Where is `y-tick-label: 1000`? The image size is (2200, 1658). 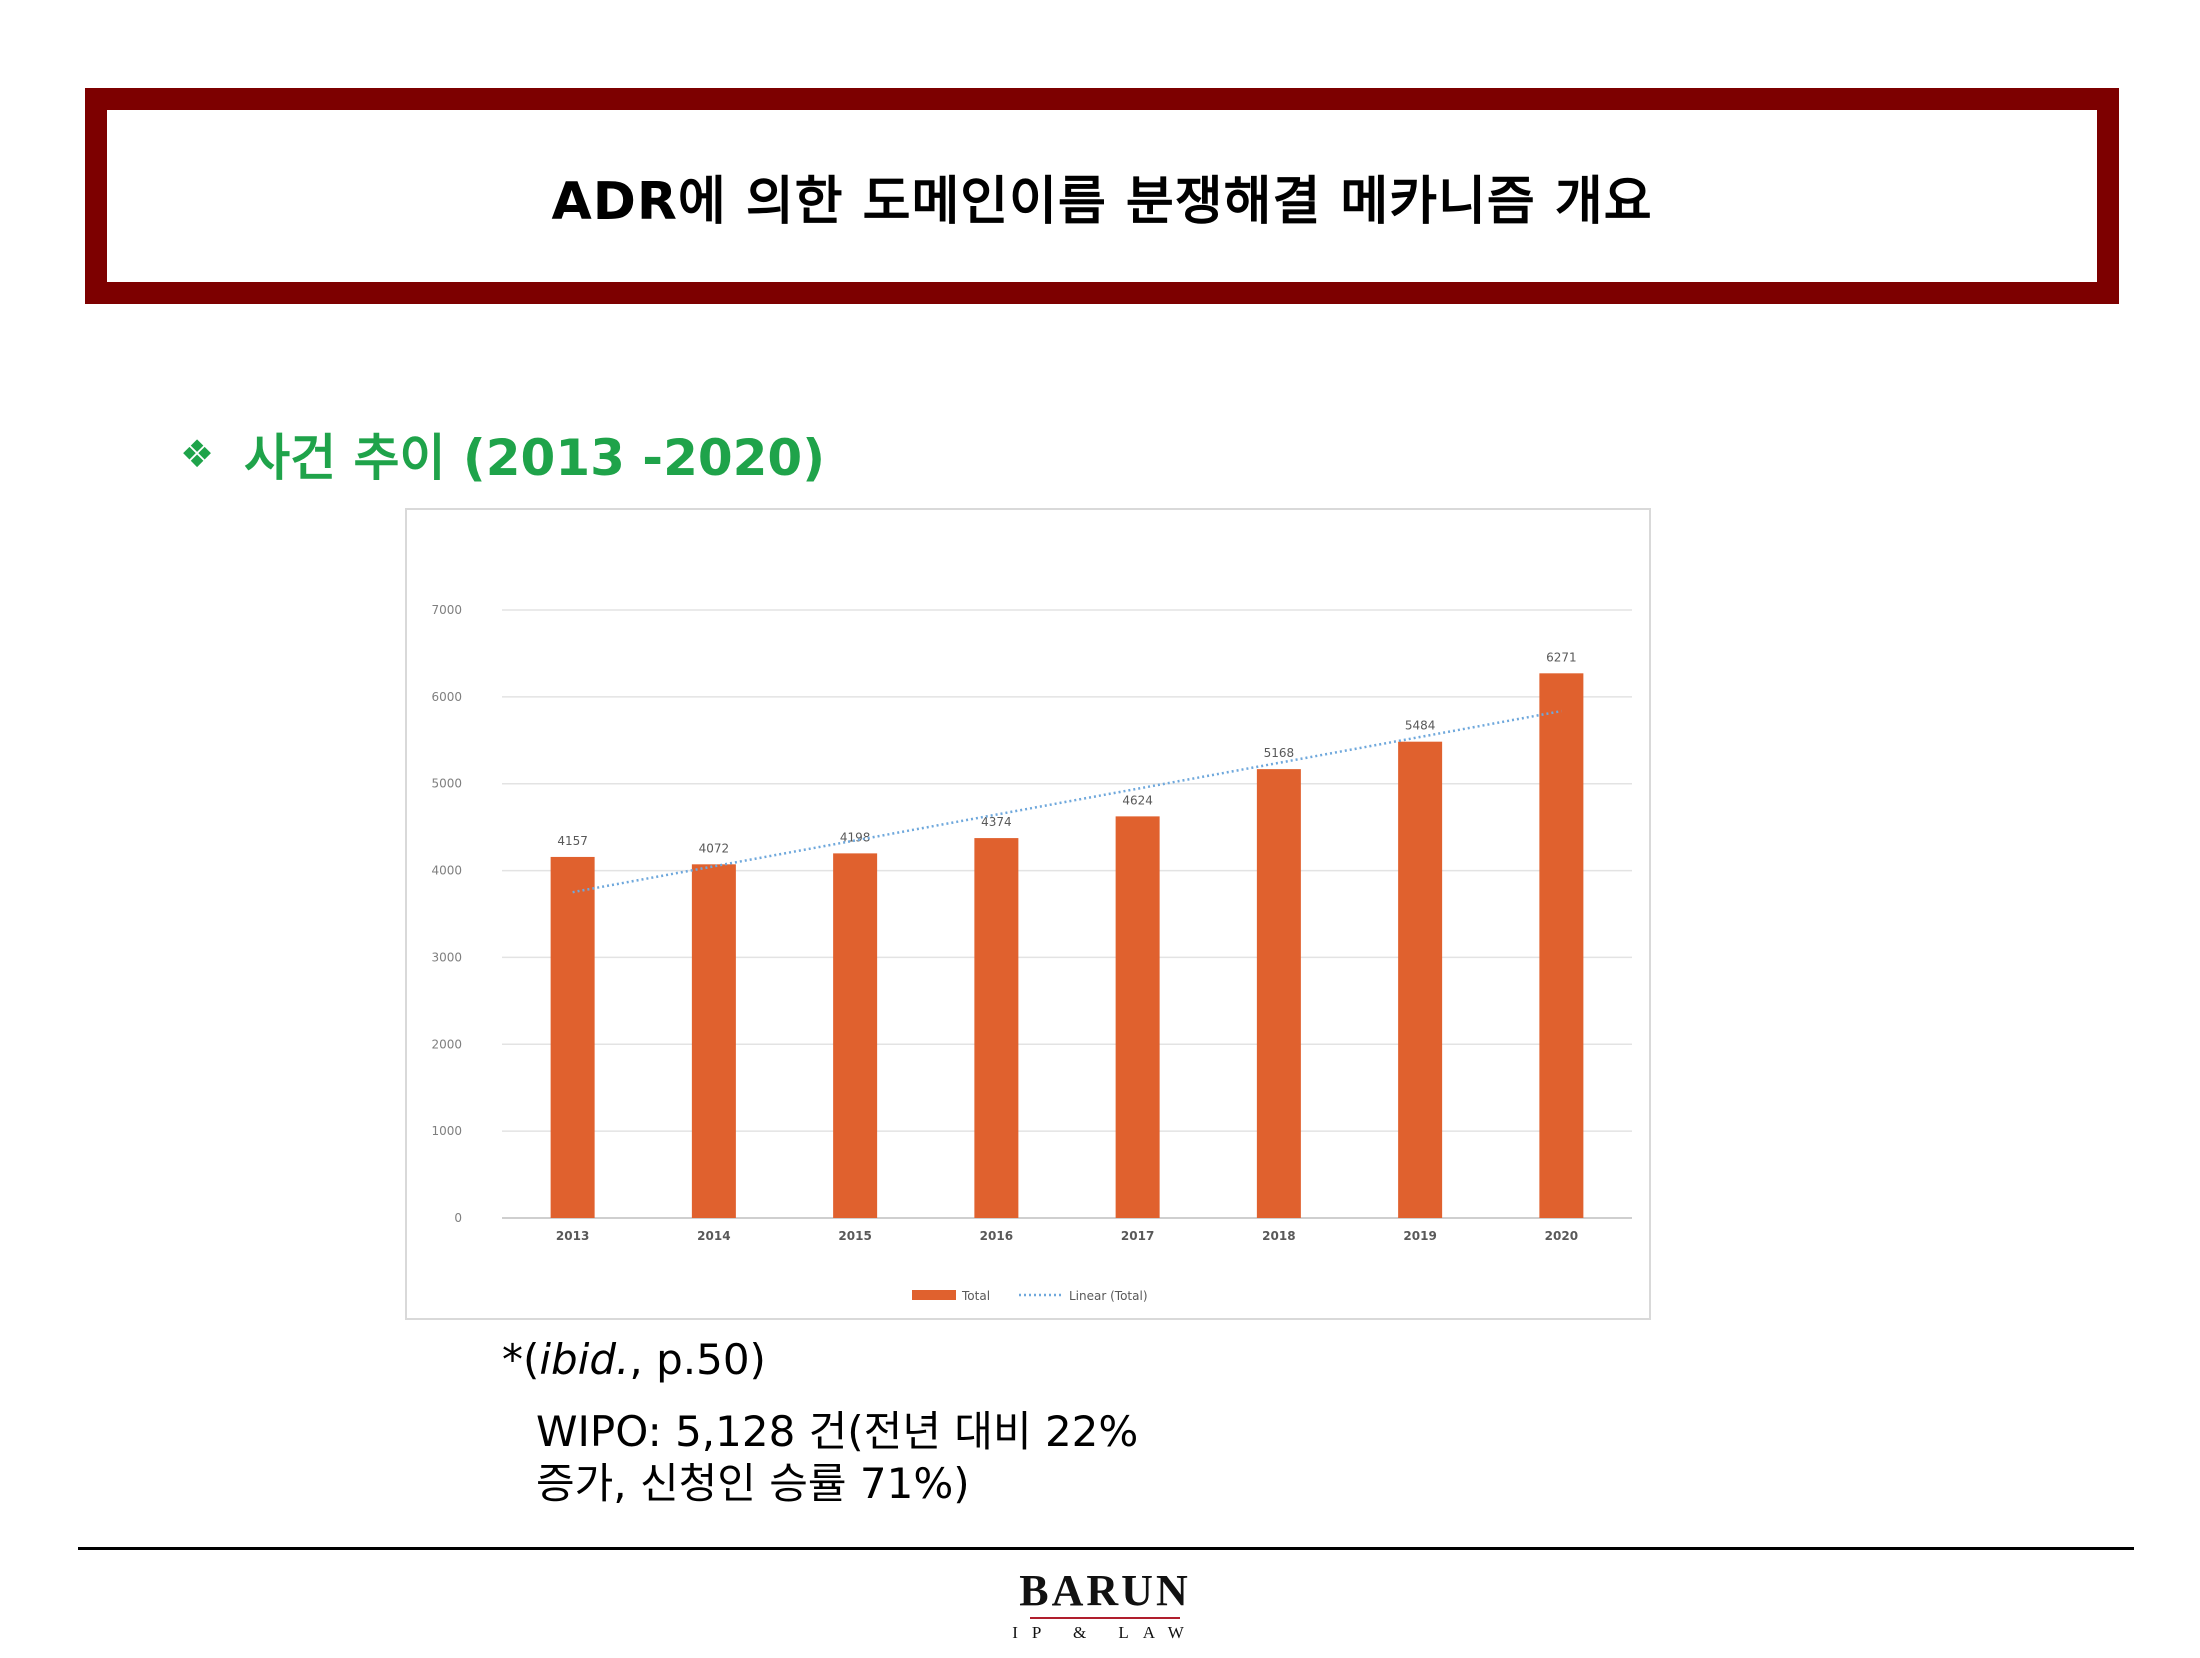 y-tick-label: 1000 is located at coordinates (446, 1131).